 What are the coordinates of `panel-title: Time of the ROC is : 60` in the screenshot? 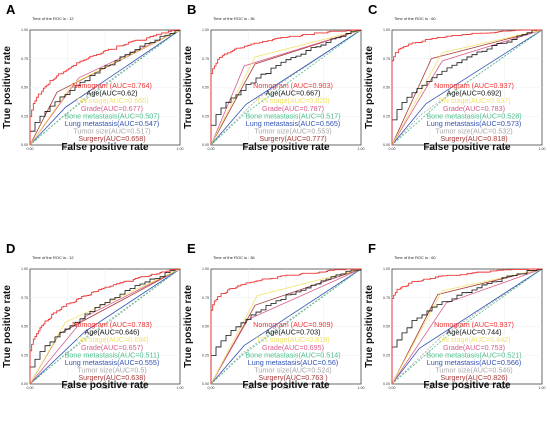 It's located at (415, 18).